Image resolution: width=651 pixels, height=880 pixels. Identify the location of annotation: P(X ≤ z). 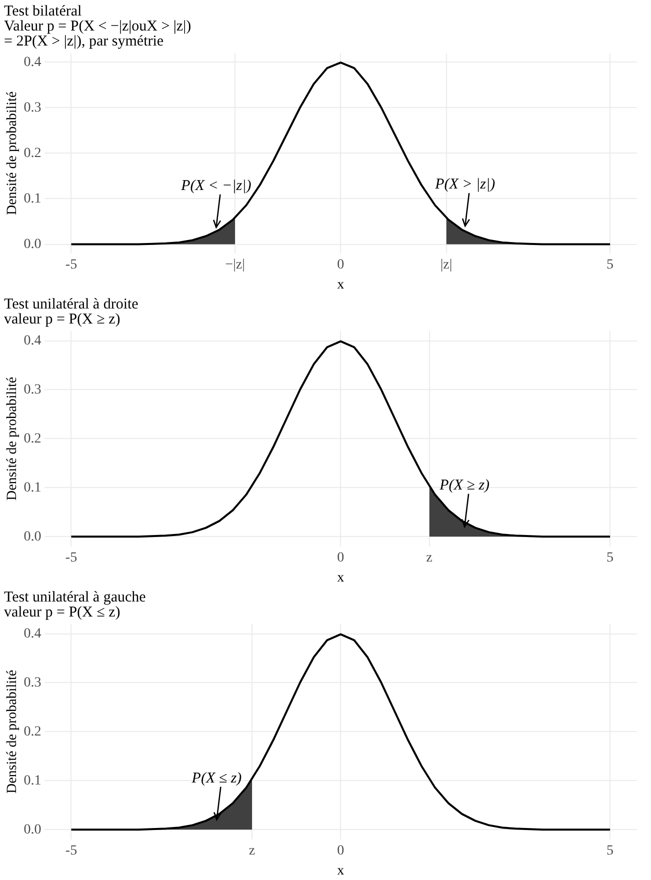
(216, 778).